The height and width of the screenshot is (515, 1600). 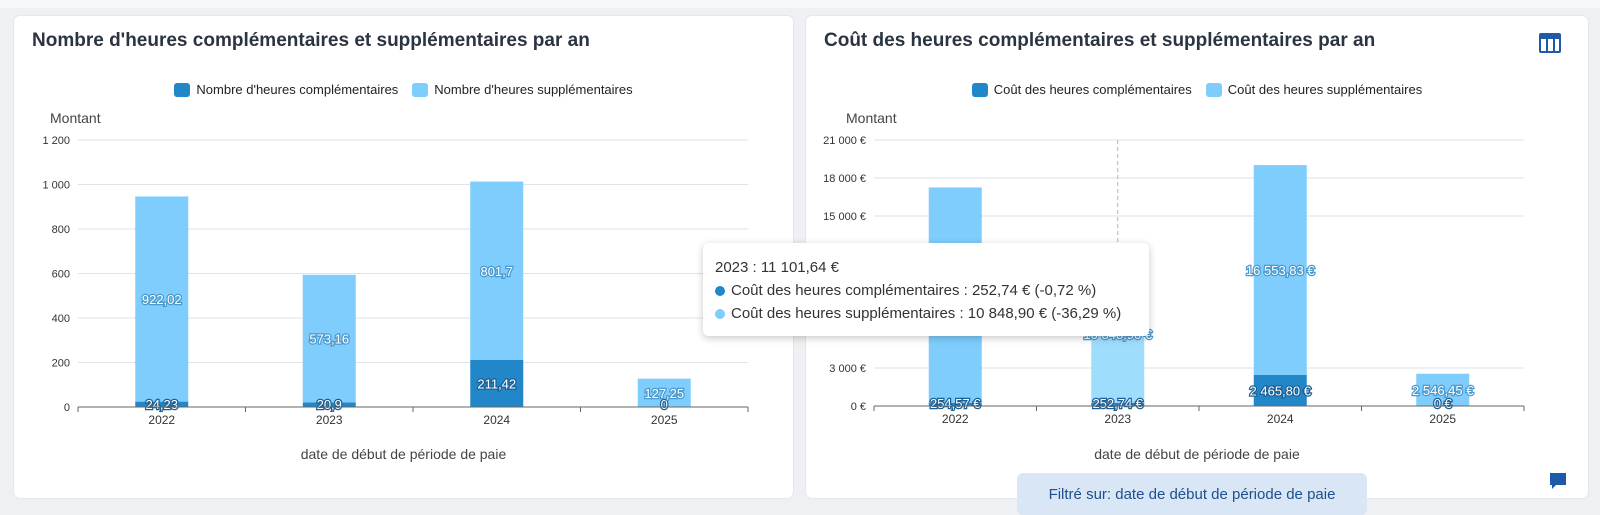 I want to click on y-tick-label: 400, so click(x=61, y=319).